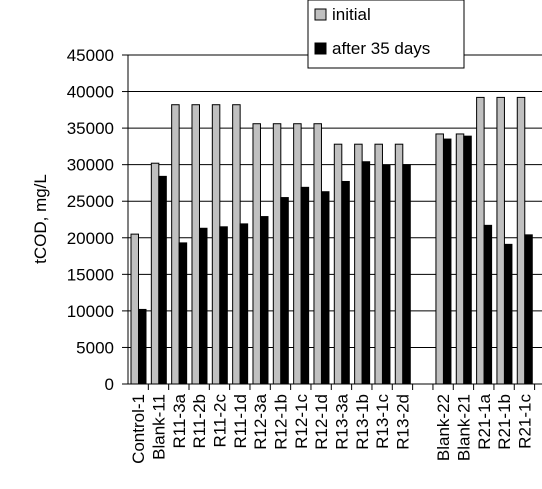  I want to click on x-category-label: R21-1c, so click(524, 421).